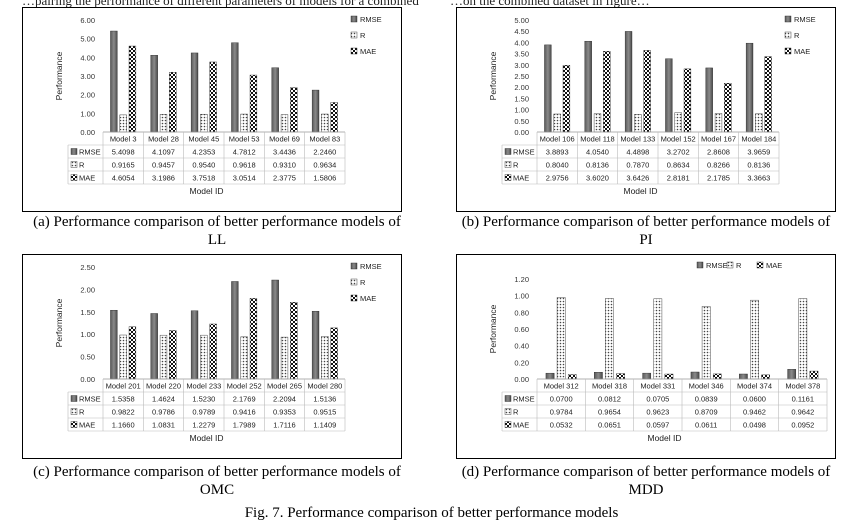 The height and width of the screenshot is (524, 863). I want to click on data-value-label: 1.1660, so click(123, 425).